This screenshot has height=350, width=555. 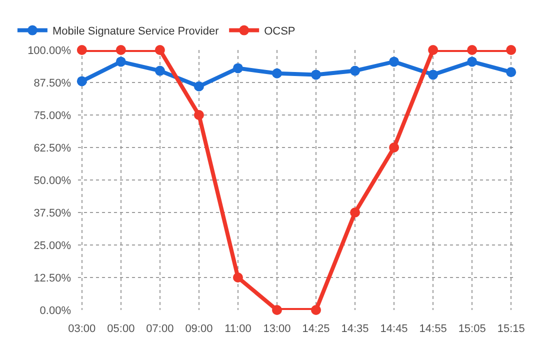 What do you see at coordinates (472, 329) in the screenshot?
I see `x-tick-label: 15:05` at bounding box center [472, 329].